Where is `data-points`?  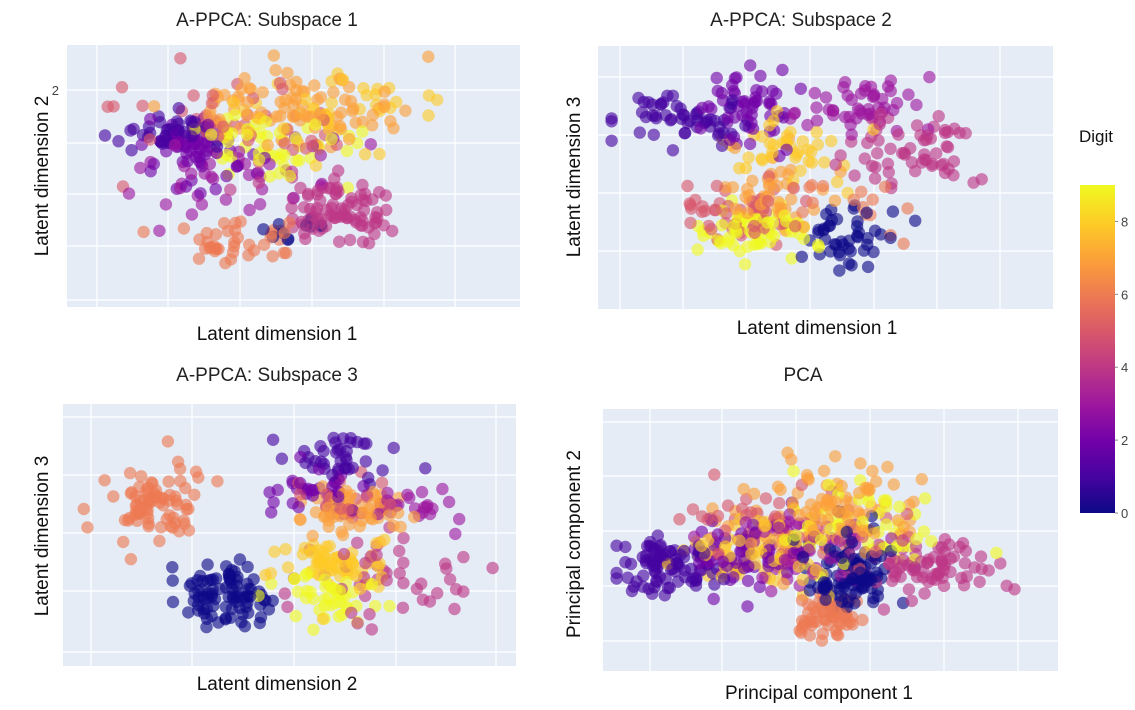
data-points is located at coordinates (288, 533).